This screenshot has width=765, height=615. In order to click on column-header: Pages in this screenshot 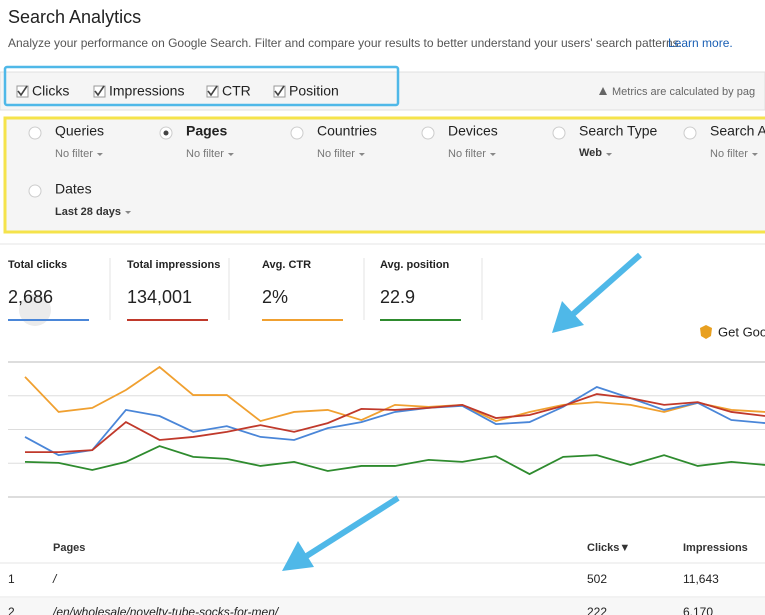, I will do `click(69, 548)`.